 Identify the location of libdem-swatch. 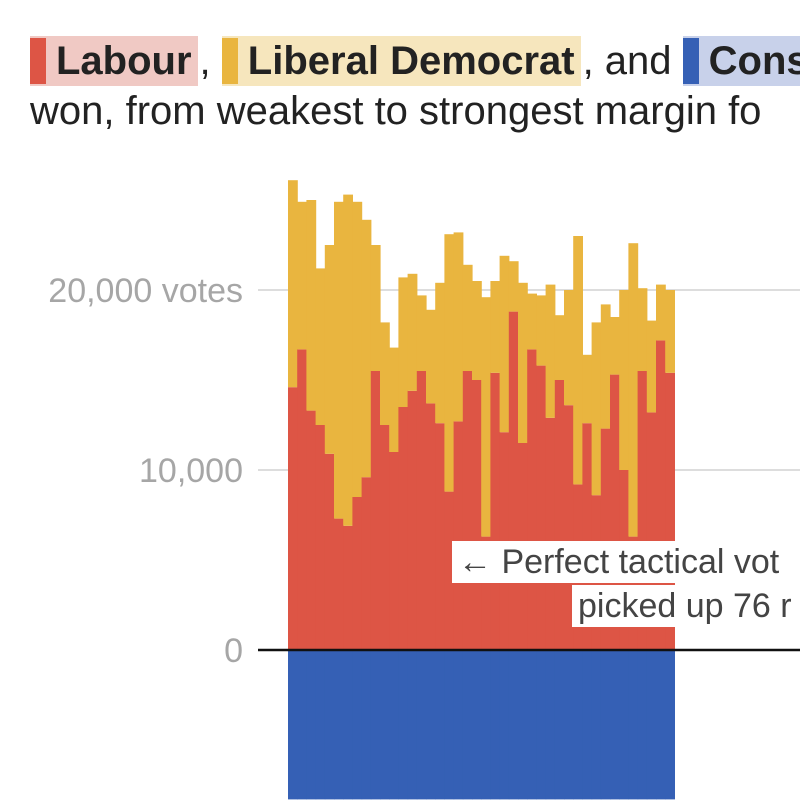
(229, 61).